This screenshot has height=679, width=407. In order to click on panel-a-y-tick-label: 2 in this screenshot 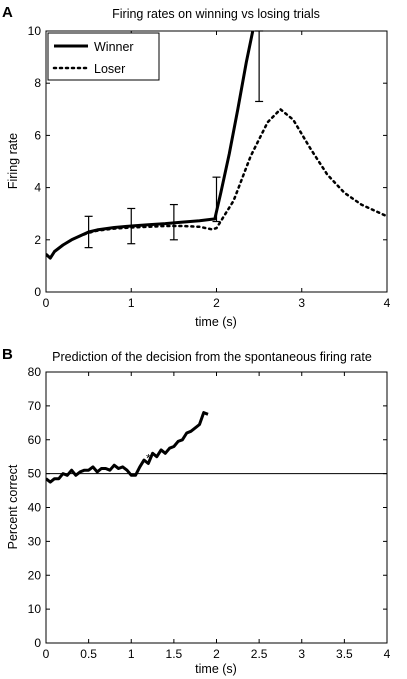, I will do `click(37, 240)`.